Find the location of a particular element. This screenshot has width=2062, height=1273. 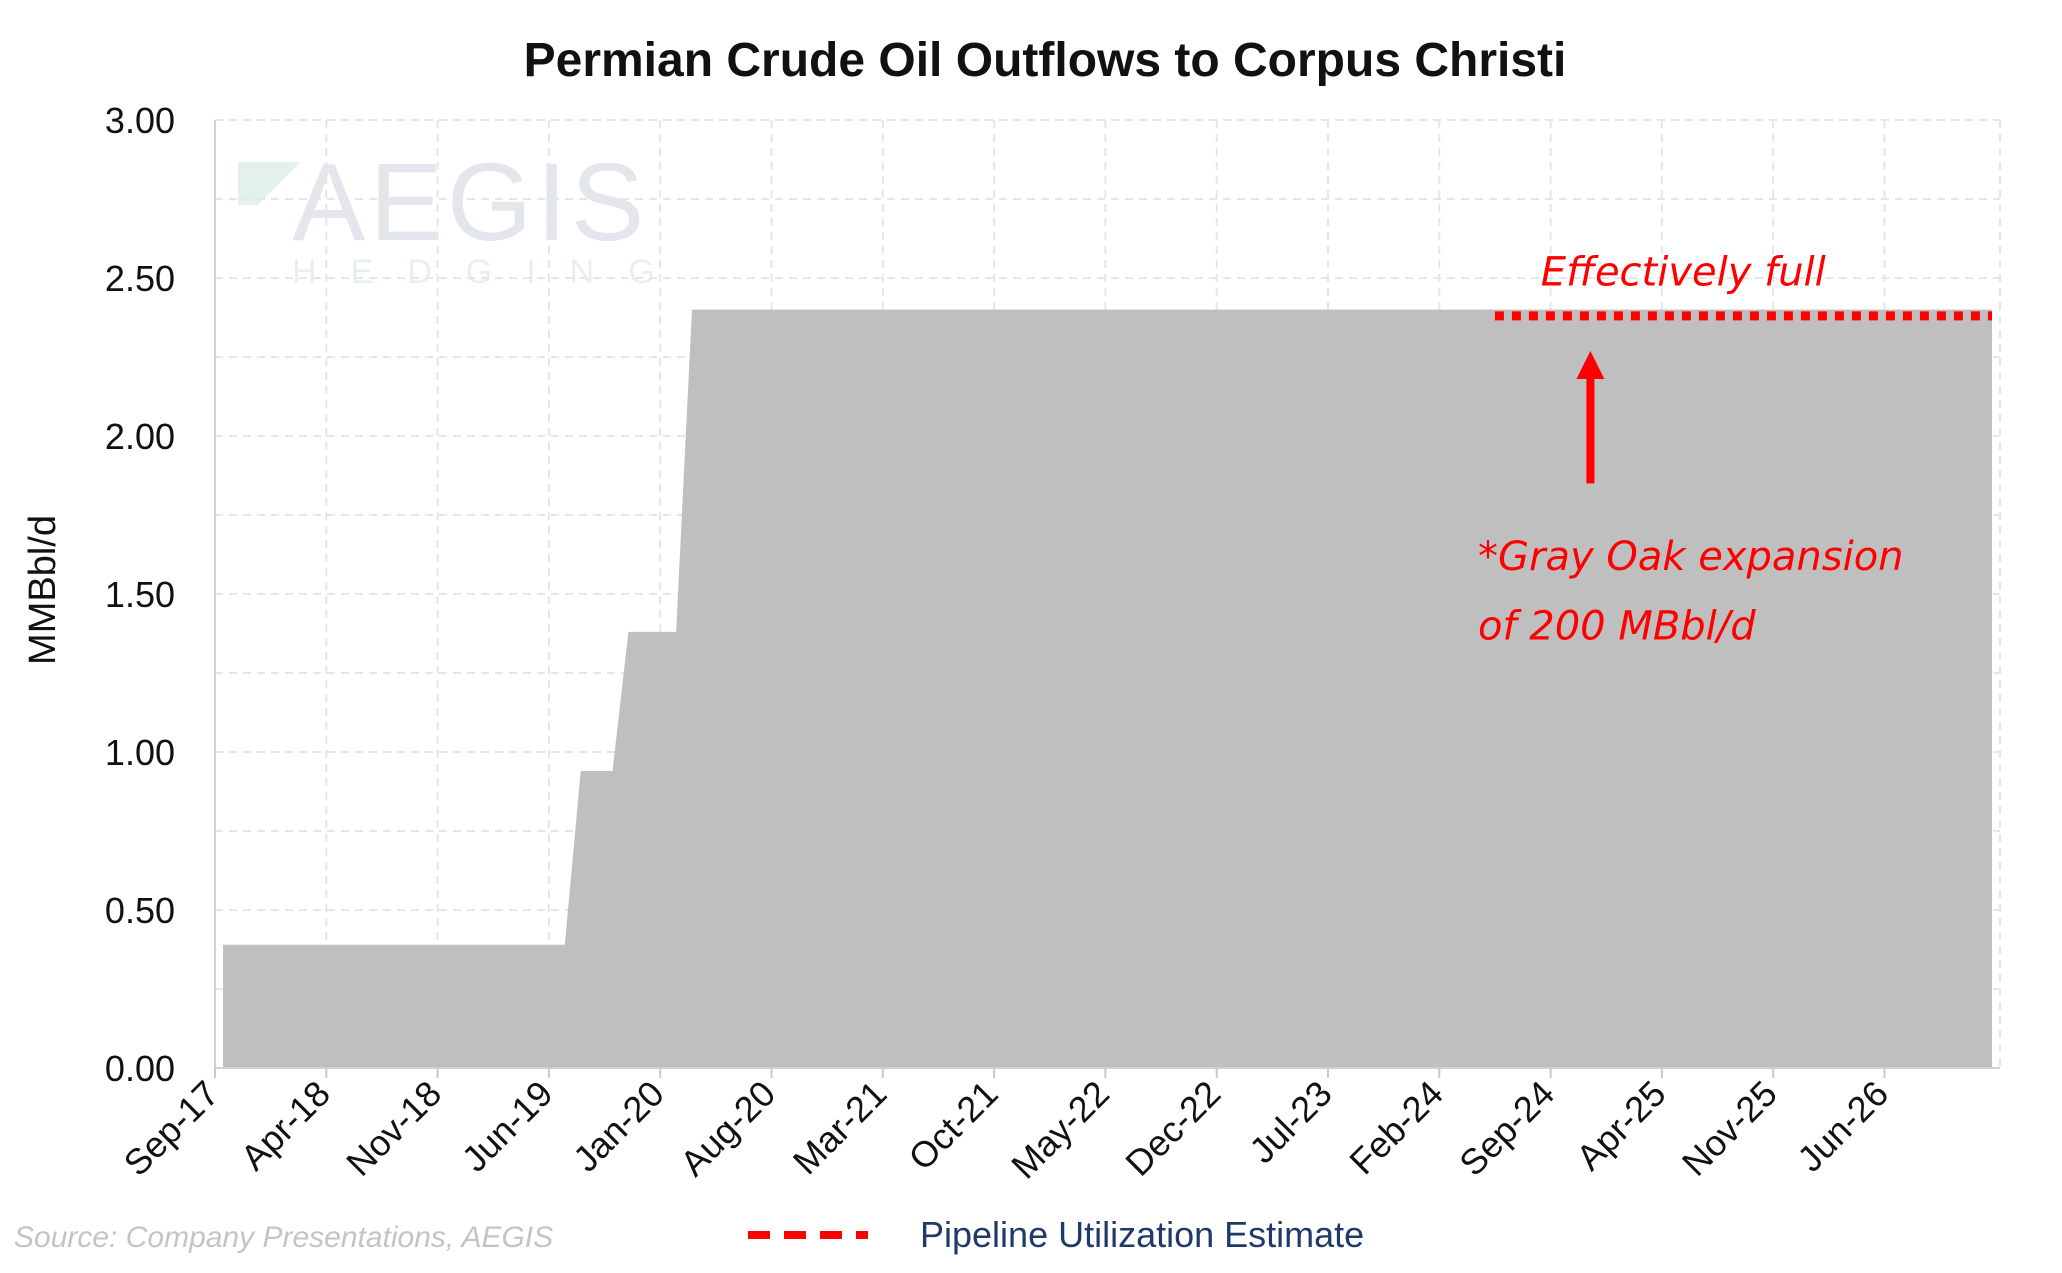

y-tick-label: 2.00 is located at coordinates (140, 436).